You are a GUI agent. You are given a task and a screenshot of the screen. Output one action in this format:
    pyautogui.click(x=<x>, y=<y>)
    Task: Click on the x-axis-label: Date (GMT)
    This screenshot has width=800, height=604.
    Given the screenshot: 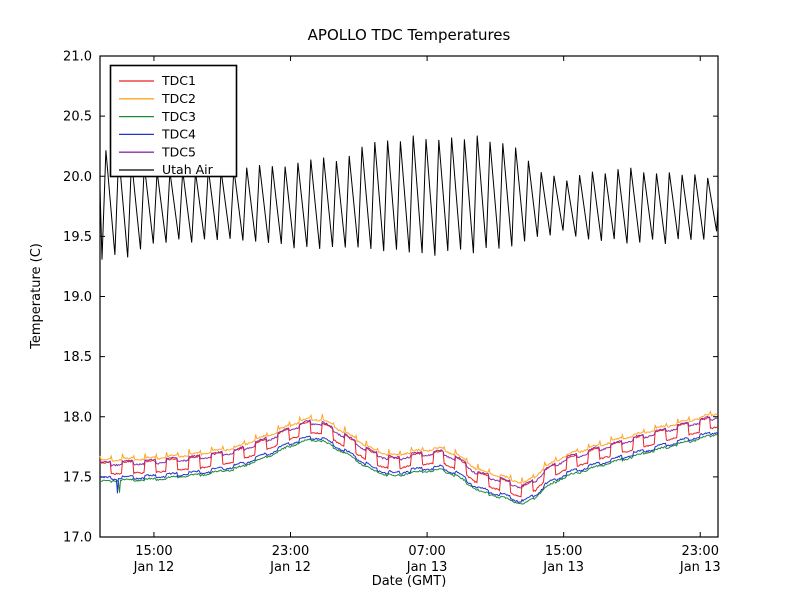 What is the action you would take?
    pyautogui.click(x=409, y=581)
    